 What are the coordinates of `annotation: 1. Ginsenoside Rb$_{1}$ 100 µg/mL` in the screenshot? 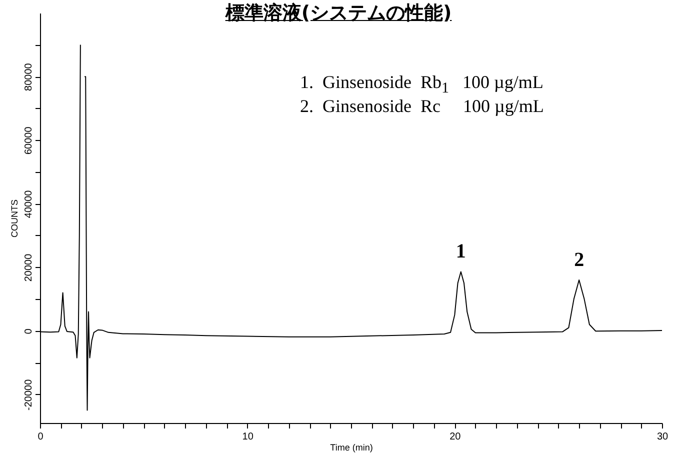 It's located at (422, 85).